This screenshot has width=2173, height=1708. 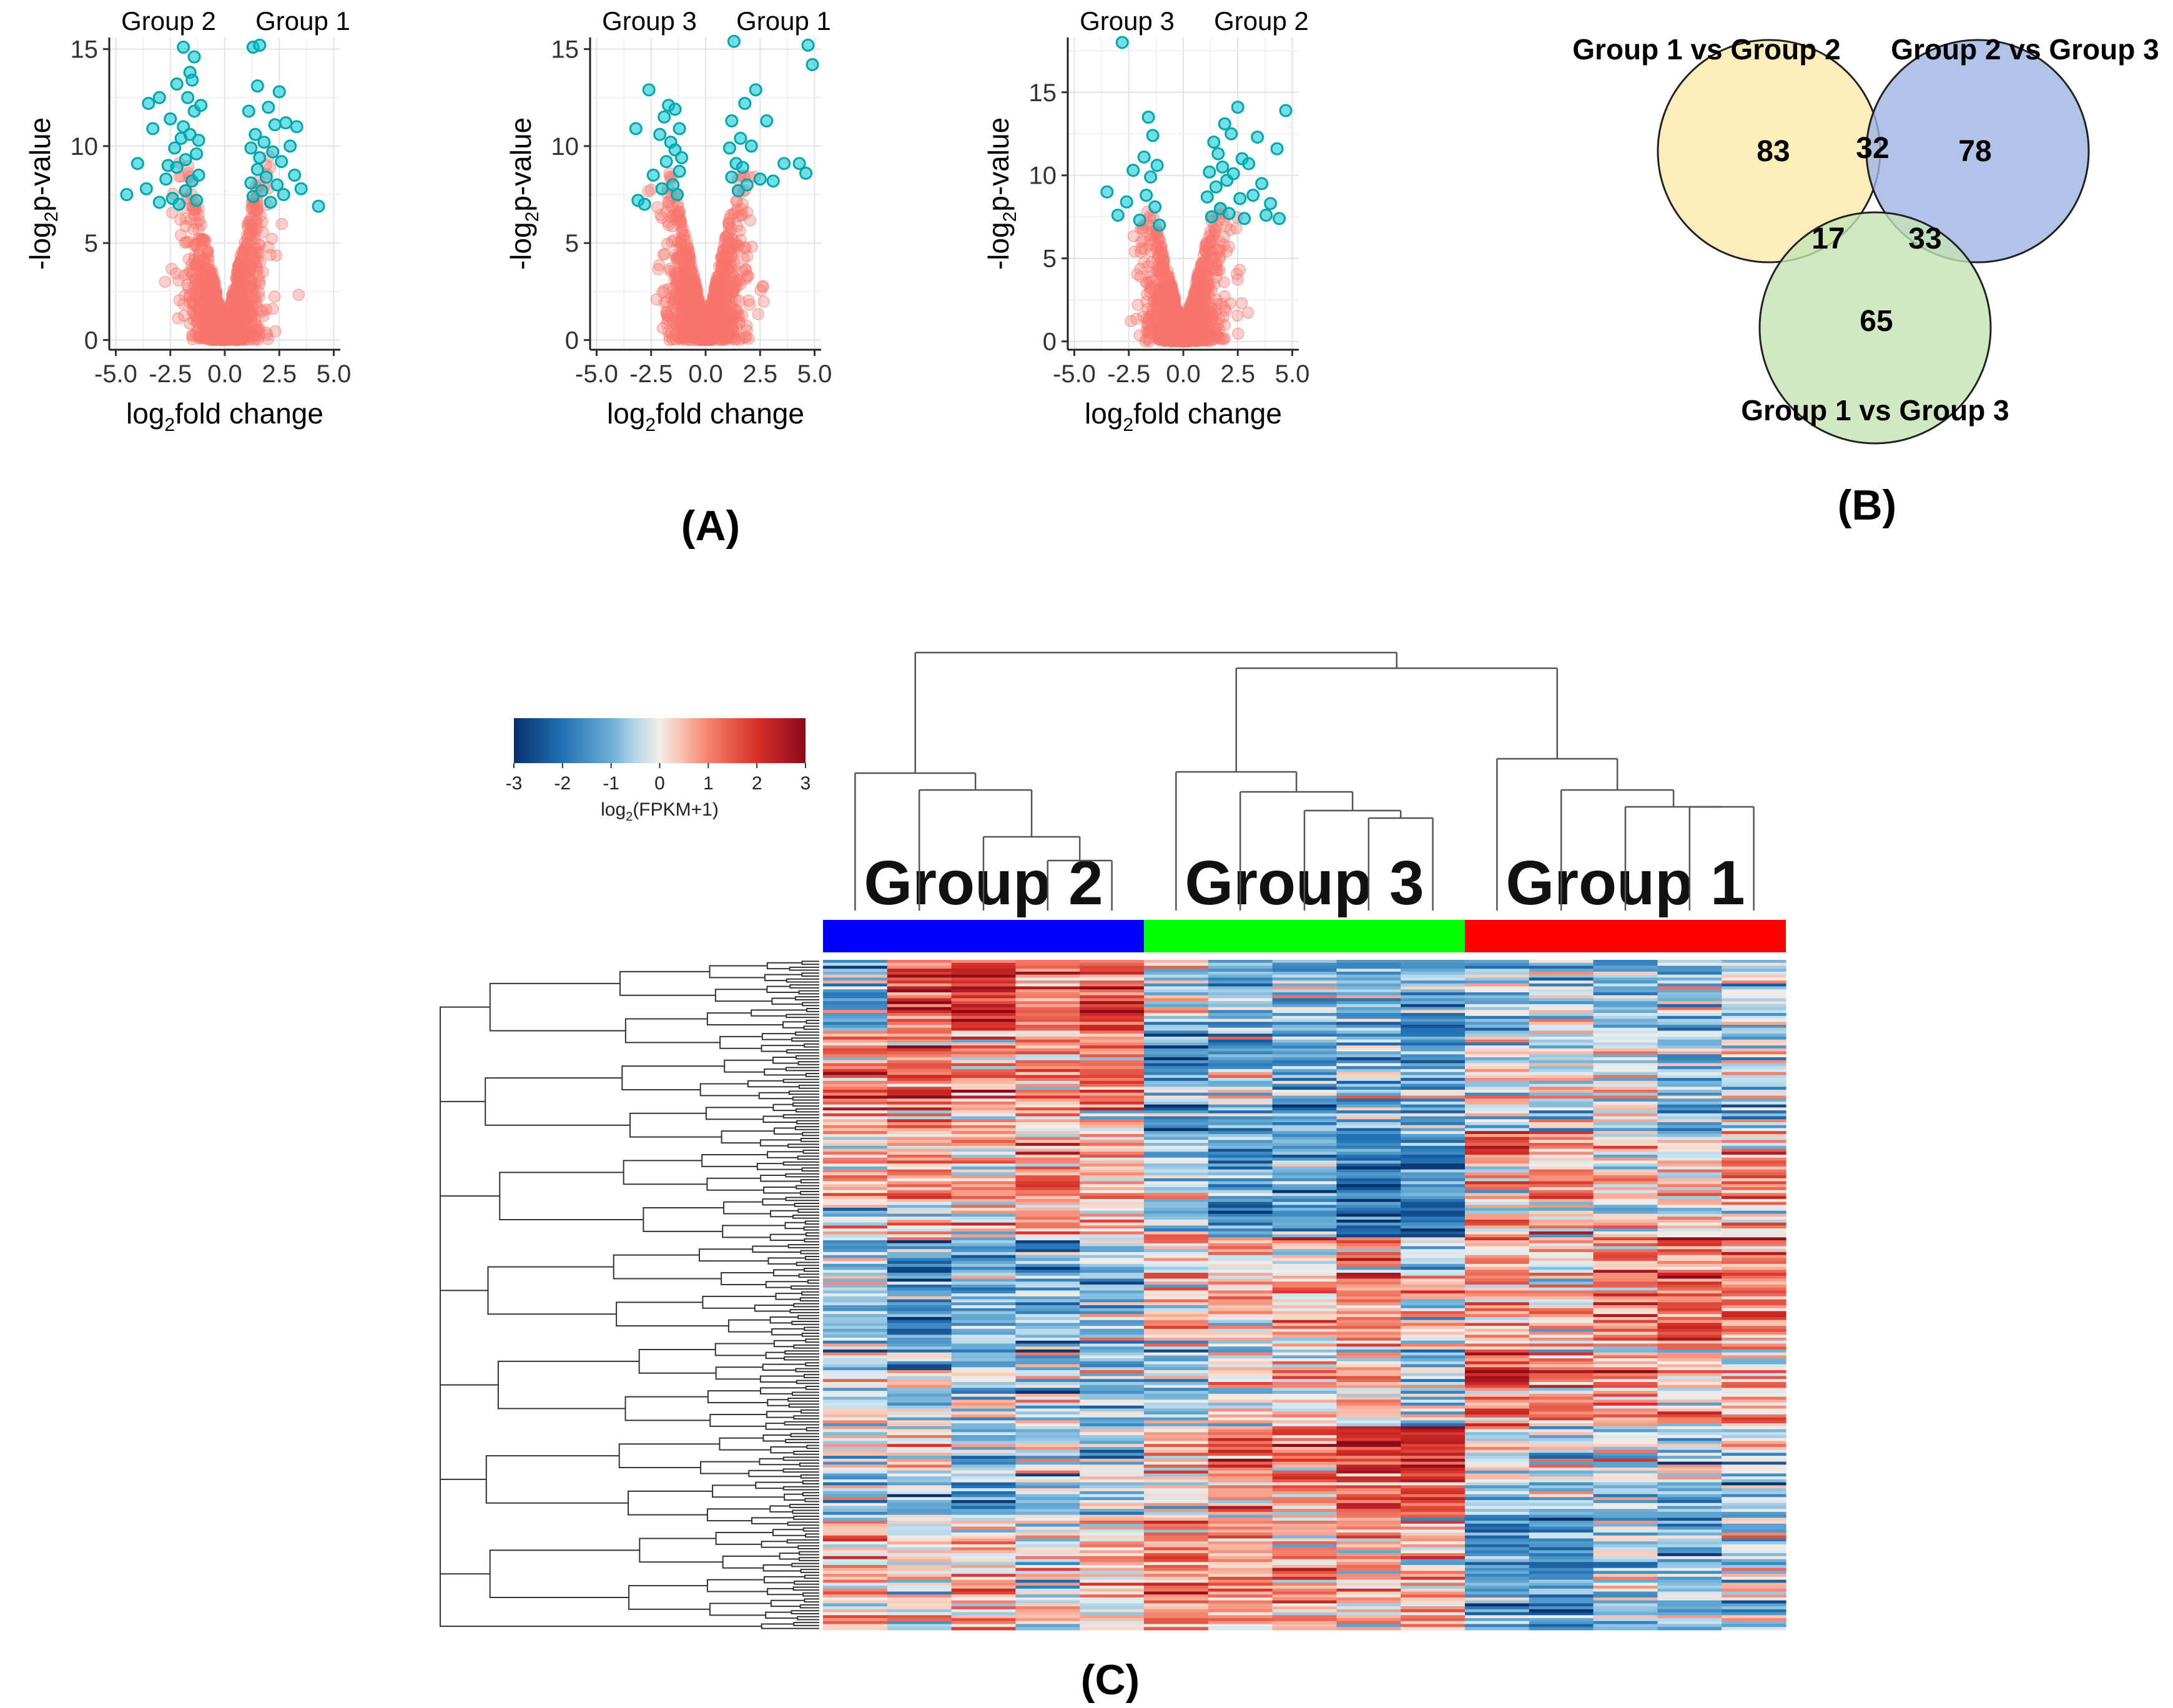 What do you see at coordinates (524, 193) in the screenshot?
I see `y-axis-label: -log2p-value` at bounding box center [524, 193].